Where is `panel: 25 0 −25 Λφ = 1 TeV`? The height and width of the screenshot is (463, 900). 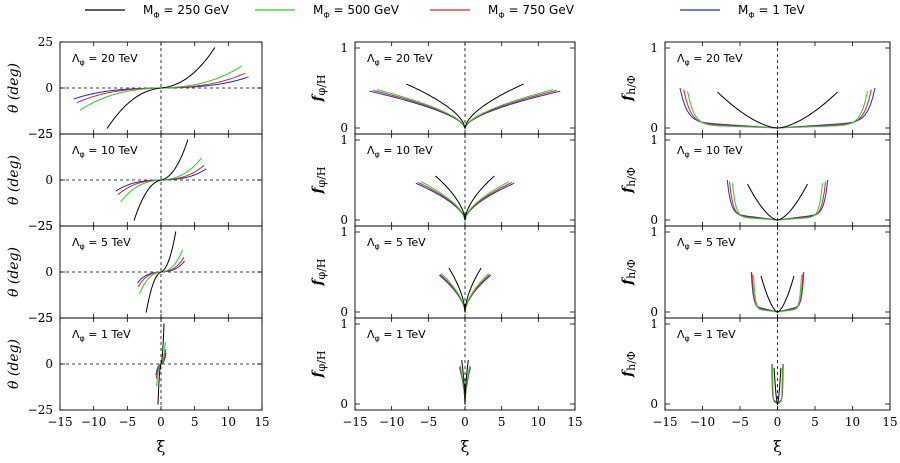 panel: 25 0 −25 Λφ = 1 TeV is located at coordinates (145, 364).